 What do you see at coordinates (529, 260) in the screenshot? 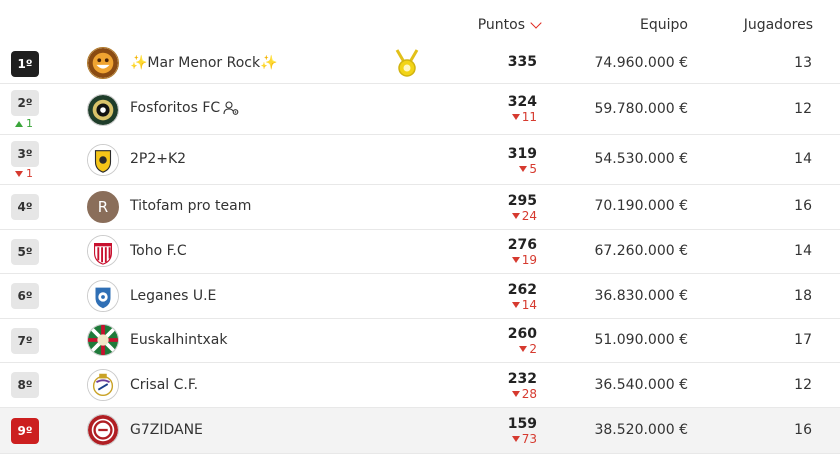
I see `points-delta-value: 19` at bounding box center [529, 260].